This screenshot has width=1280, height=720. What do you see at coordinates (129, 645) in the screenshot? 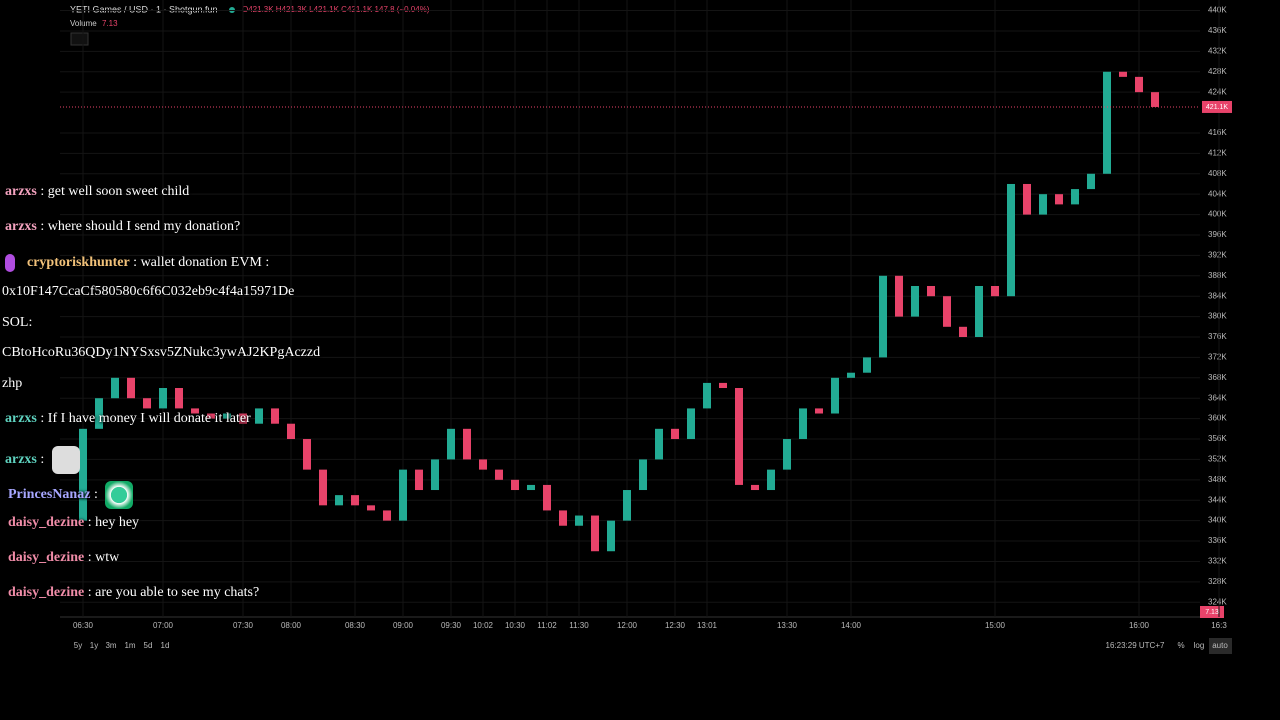
I see `range-button: 1m` at bounding box center [129, 645].